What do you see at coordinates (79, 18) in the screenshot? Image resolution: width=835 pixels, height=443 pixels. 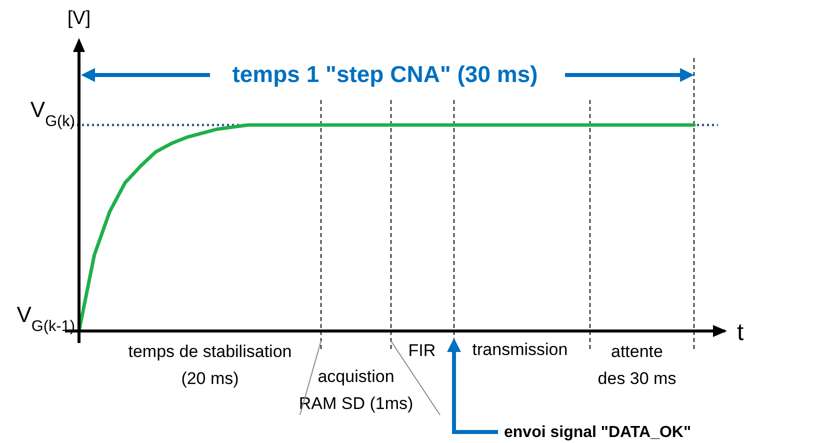 I see `text: [V]` at bounding box center [79, 18].